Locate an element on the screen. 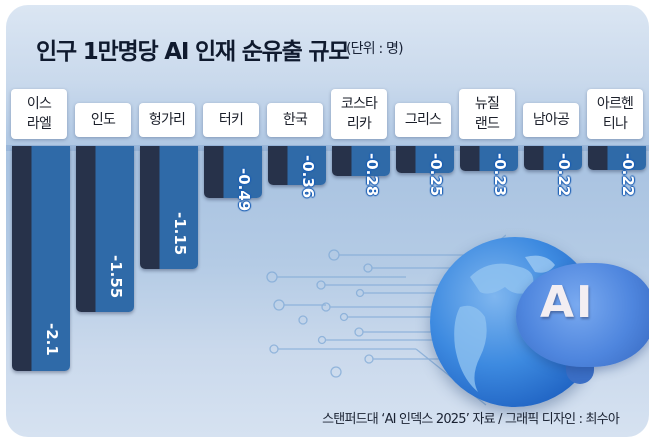 The image size is (658, 442). category-label-line: 이스 is located at coordinates (39, 104).